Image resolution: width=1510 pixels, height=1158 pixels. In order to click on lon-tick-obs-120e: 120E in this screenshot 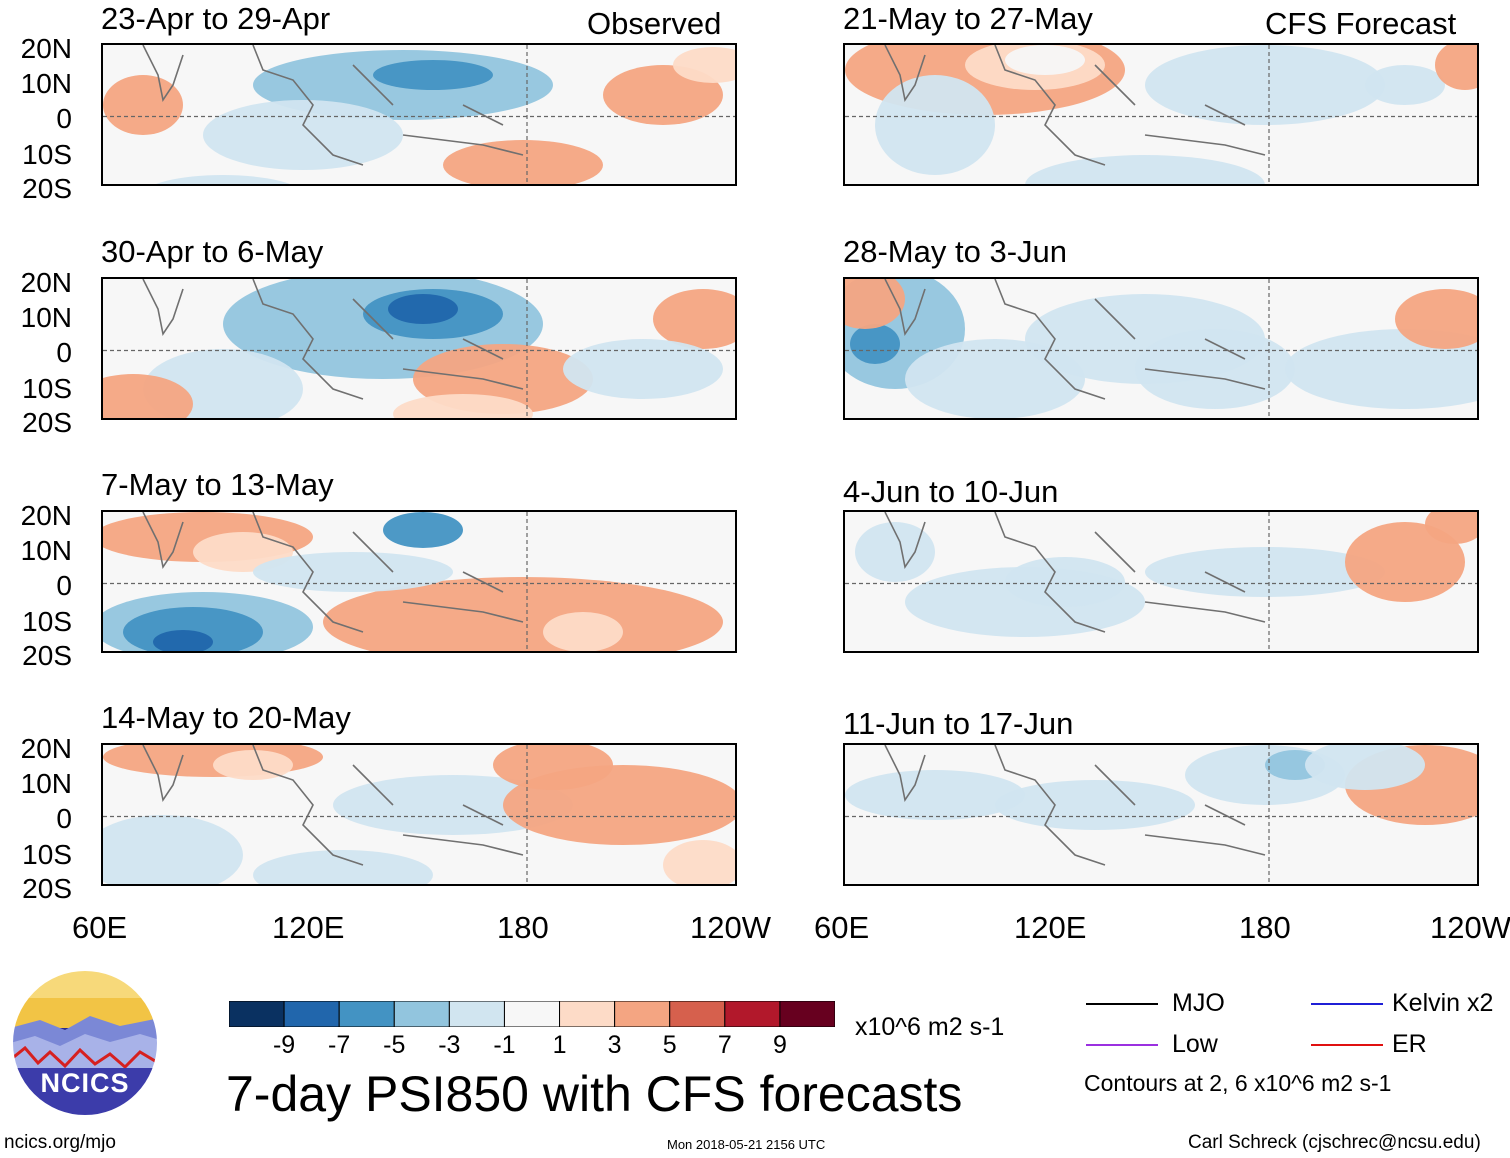, I will do `click(308, 927)`.